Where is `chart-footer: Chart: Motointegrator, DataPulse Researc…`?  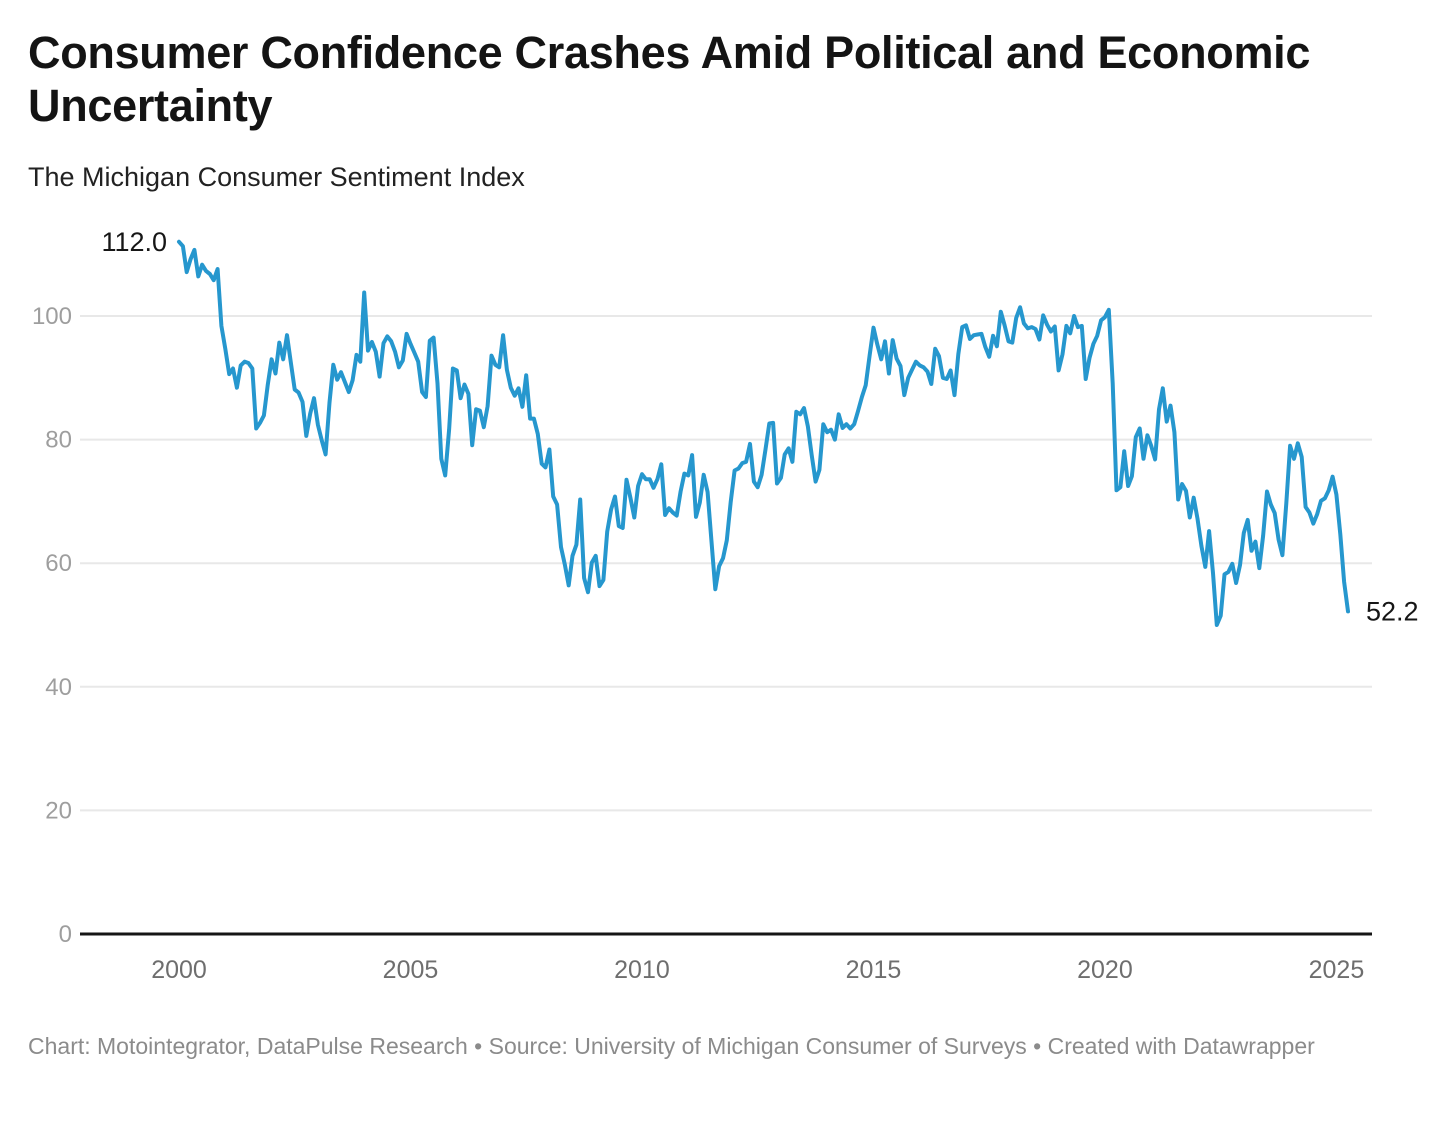
chart-footer: Chart: Motointegrator, DataPulse Researc… is located at coordinates (671, 1046).